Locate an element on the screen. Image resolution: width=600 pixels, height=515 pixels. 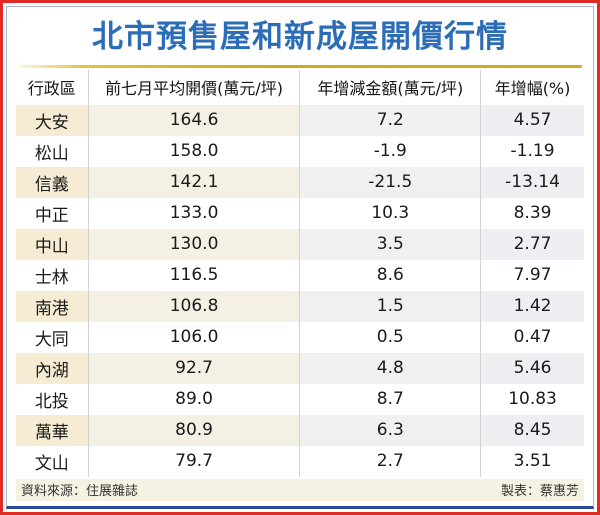
table-row: 信義 142.1 -21.5 -13.14 is located at coordinates (300, 182).